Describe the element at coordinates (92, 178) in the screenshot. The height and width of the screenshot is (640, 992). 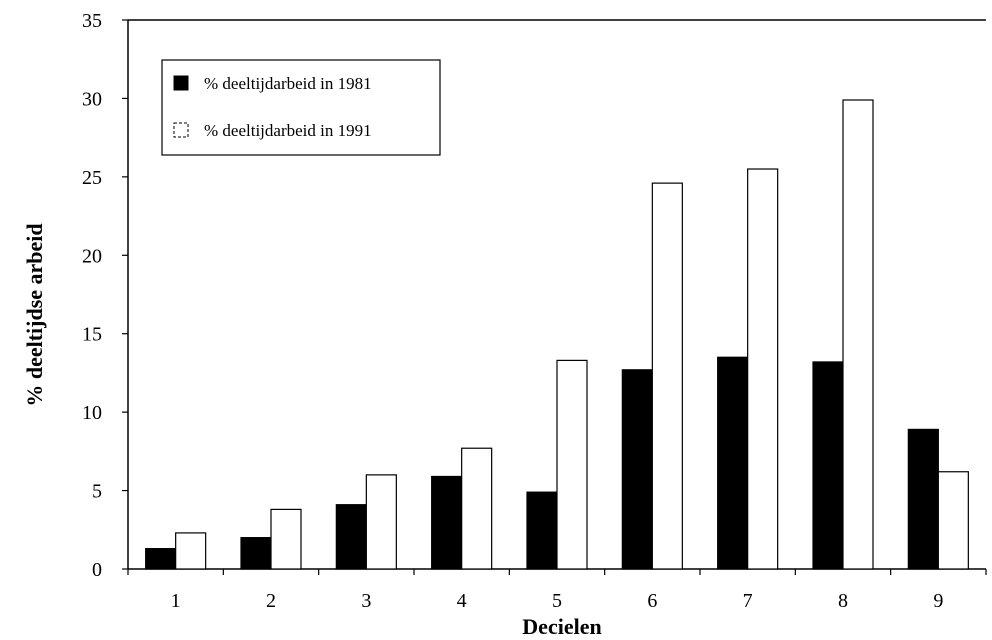
I see `y-tick-label: 25` at that location.